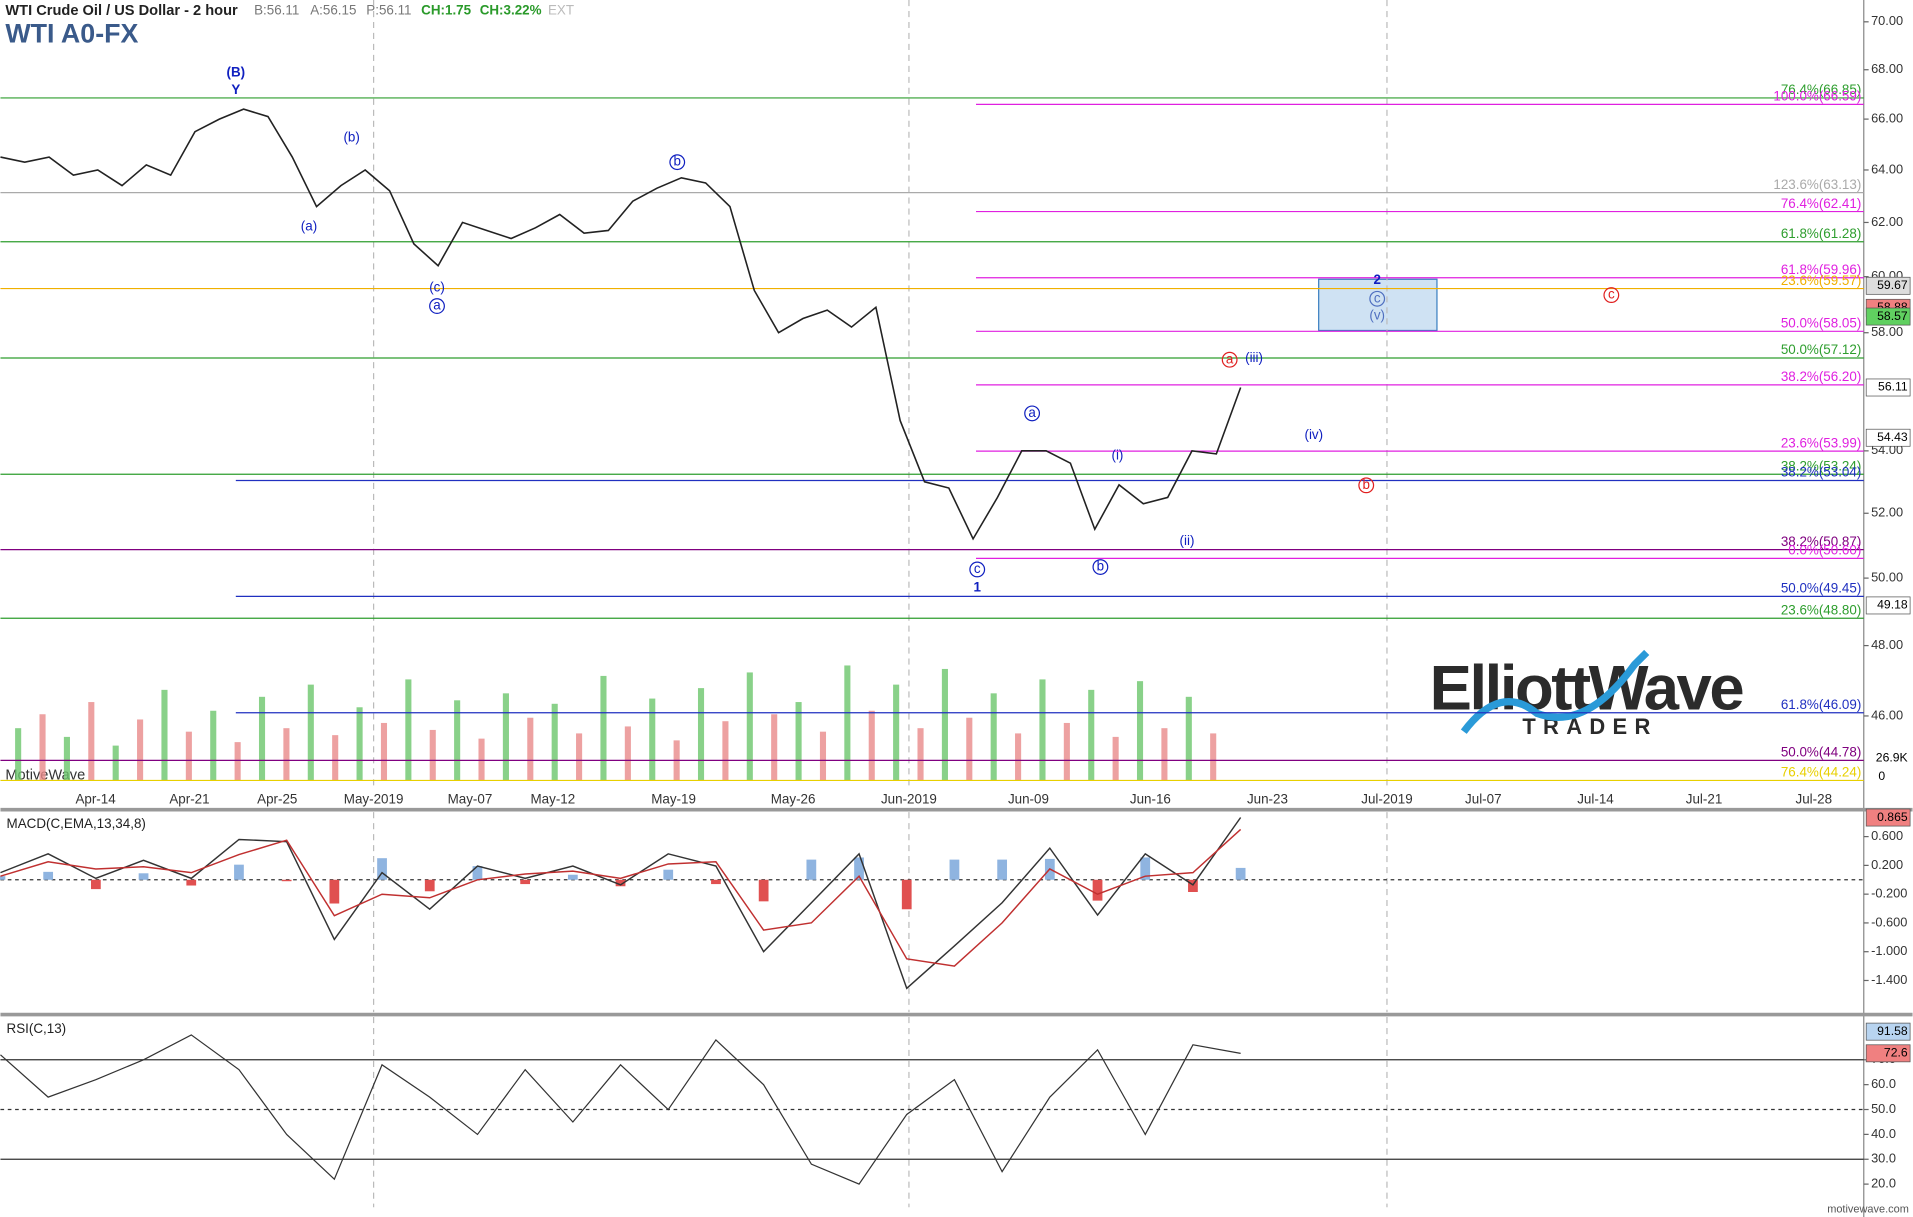 The width and height of the screenshot is (1913, 1217). I want to click on x-tick-label: Jun-2019, so click(909, 798).